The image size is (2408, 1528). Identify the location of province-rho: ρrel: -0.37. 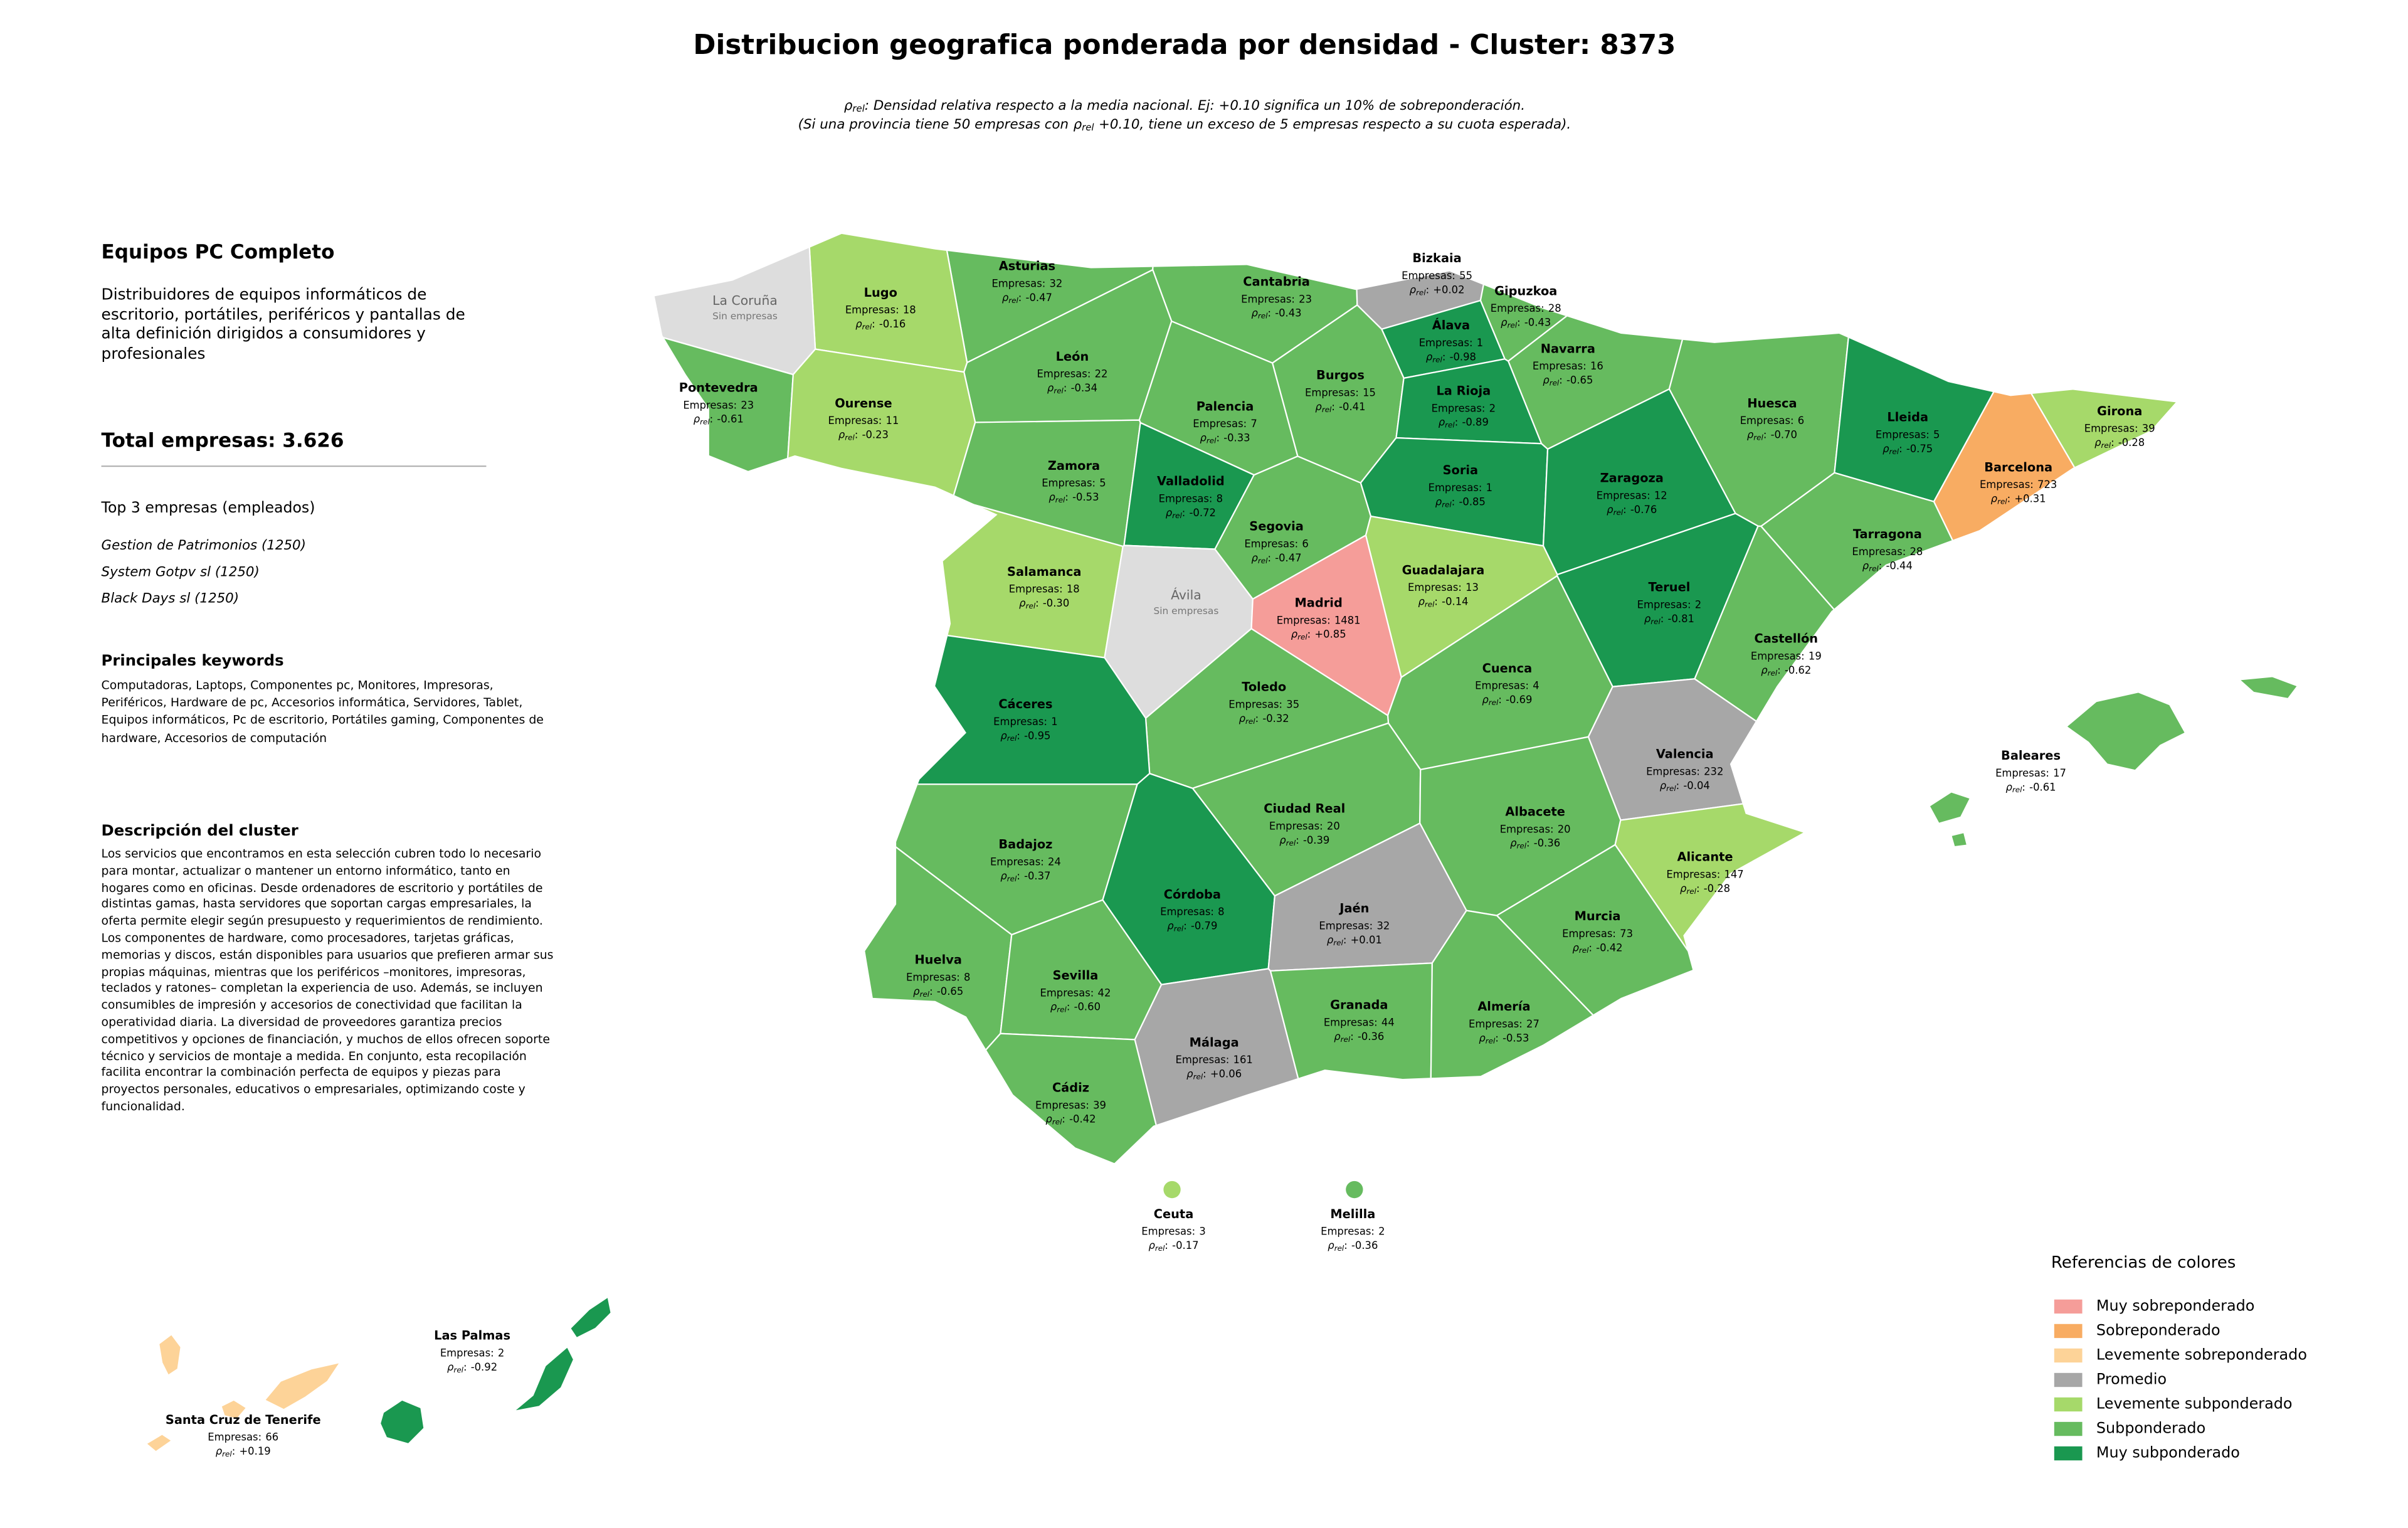
(1025, 876).